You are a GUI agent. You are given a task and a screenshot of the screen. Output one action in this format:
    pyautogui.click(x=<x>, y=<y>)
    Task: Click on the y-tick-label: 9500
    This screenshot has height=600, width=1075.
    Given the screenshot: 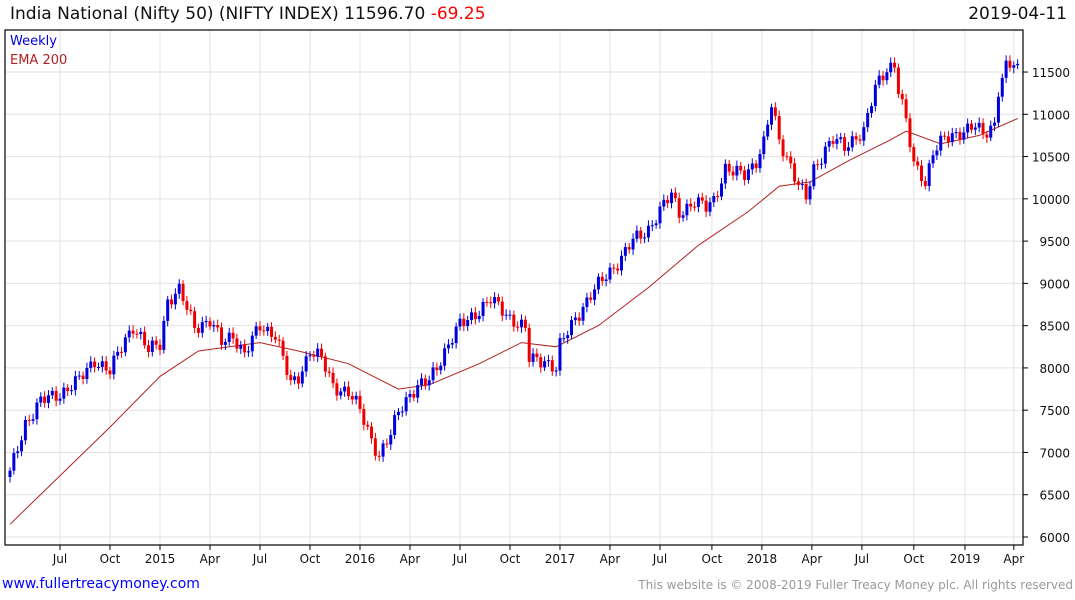 What is the action you would take?
    pyautogui.click(x=1054, y=242)
    